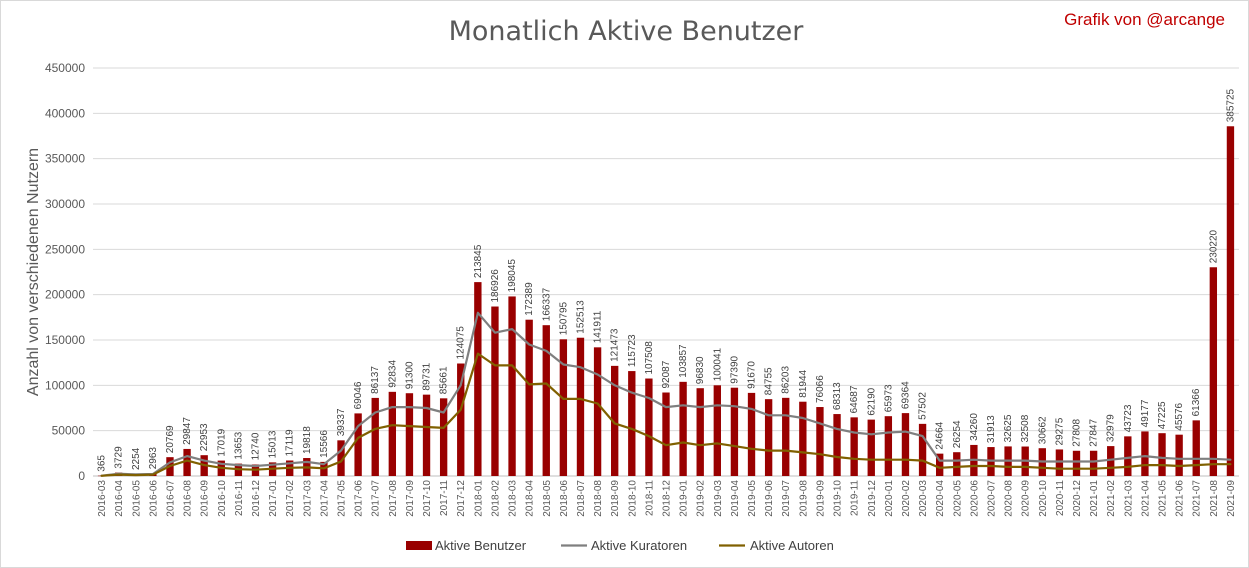 The width and height of the screenshot is (1249, 568). What do you see at coordinates (991, 429) in the screenshot?
I see `data-label-2020-07: 31913` at bounding box center [991, 429].